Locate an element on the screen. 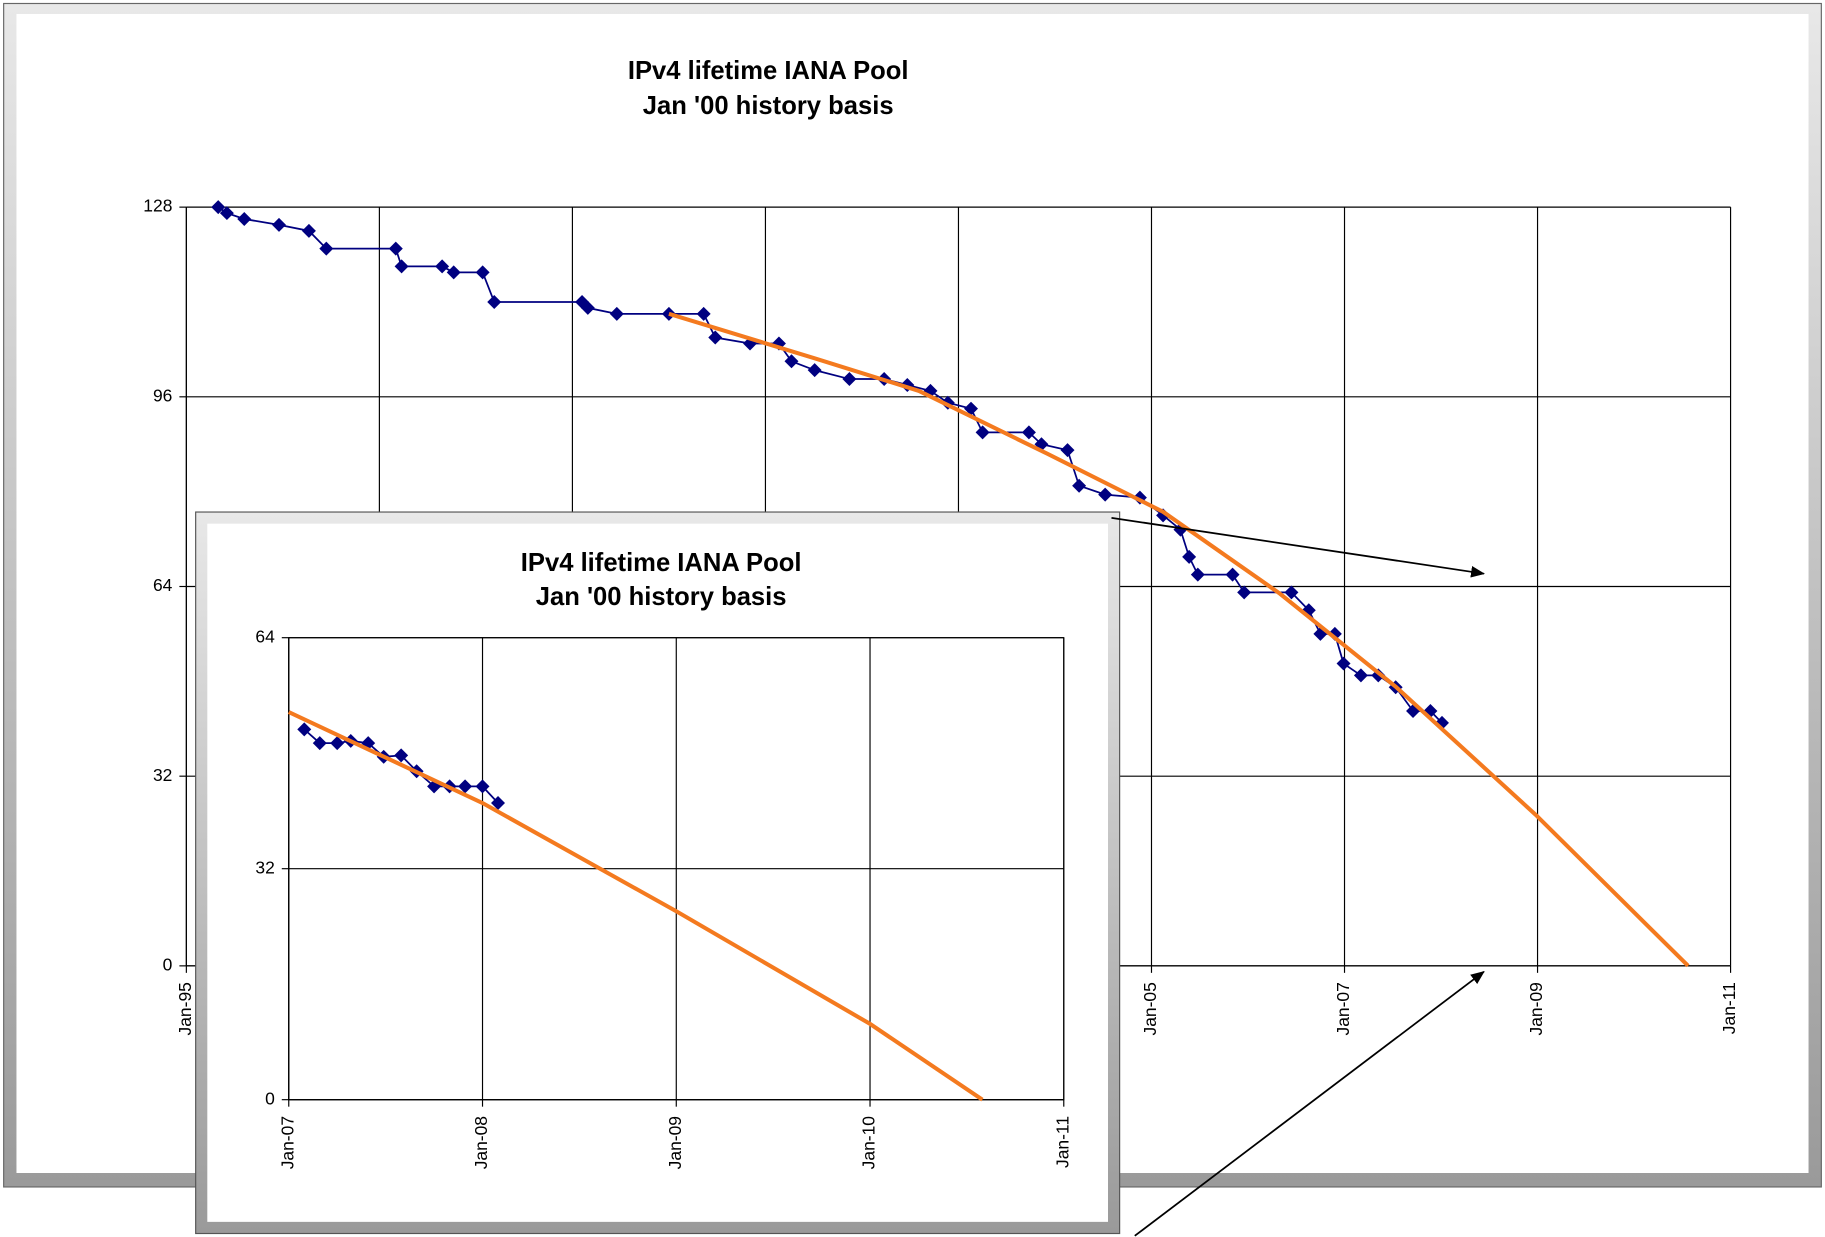 This screenshot has width=1825, height=1237. y-tick-label: 96 is located at coordinates (162, 395).